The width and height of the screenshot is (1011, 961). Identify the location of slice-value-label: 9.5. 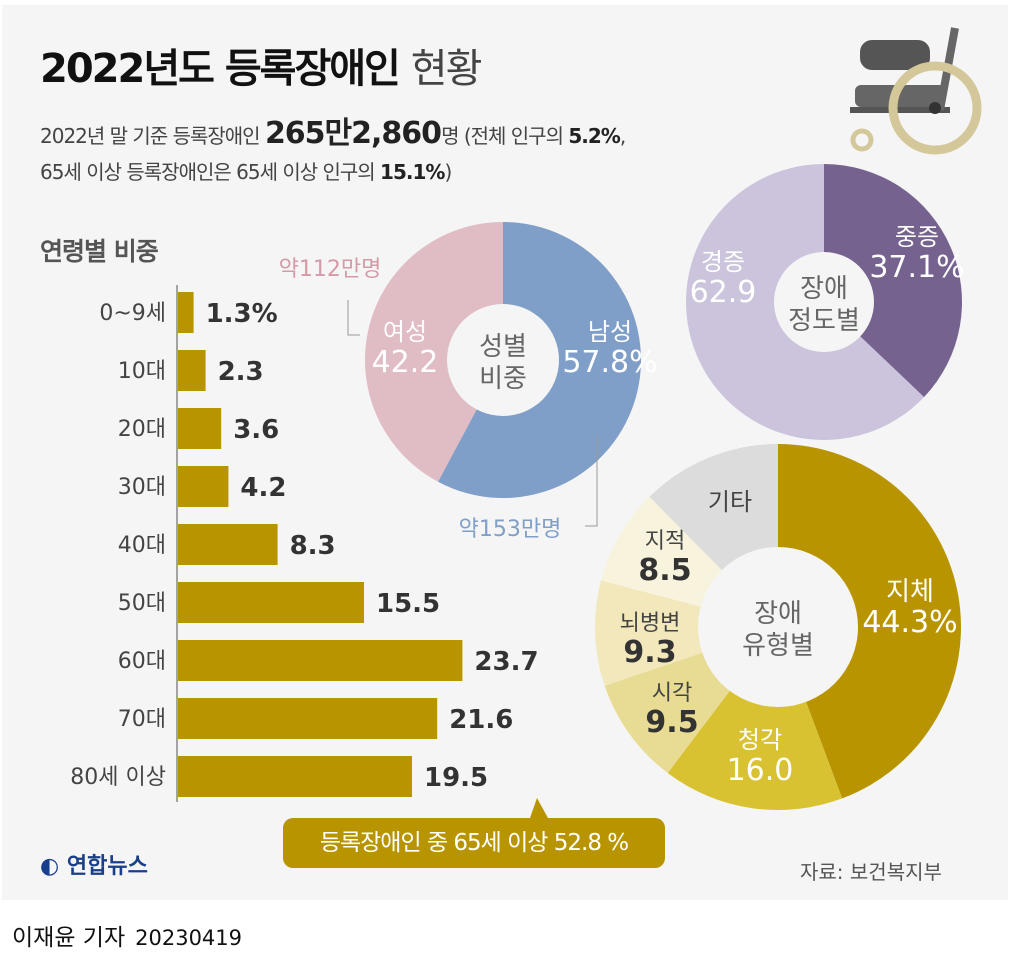
(671, 722).